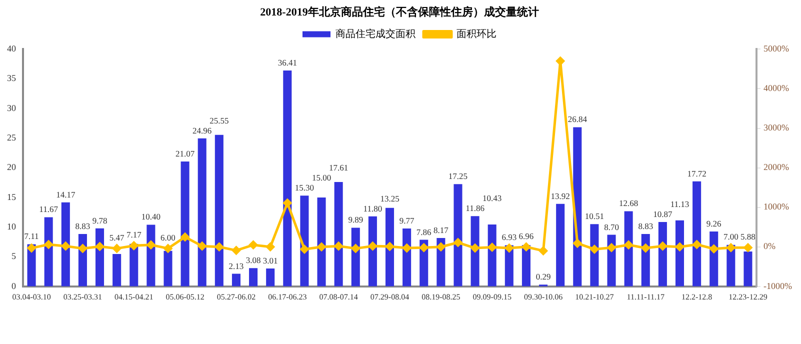 Image resolution: width=801 pixels, height=344 pixels. What do you see at coordinates (440, 229) in the screenshot?
I see `data-label: 8.17` at bounding box center [440, 229].